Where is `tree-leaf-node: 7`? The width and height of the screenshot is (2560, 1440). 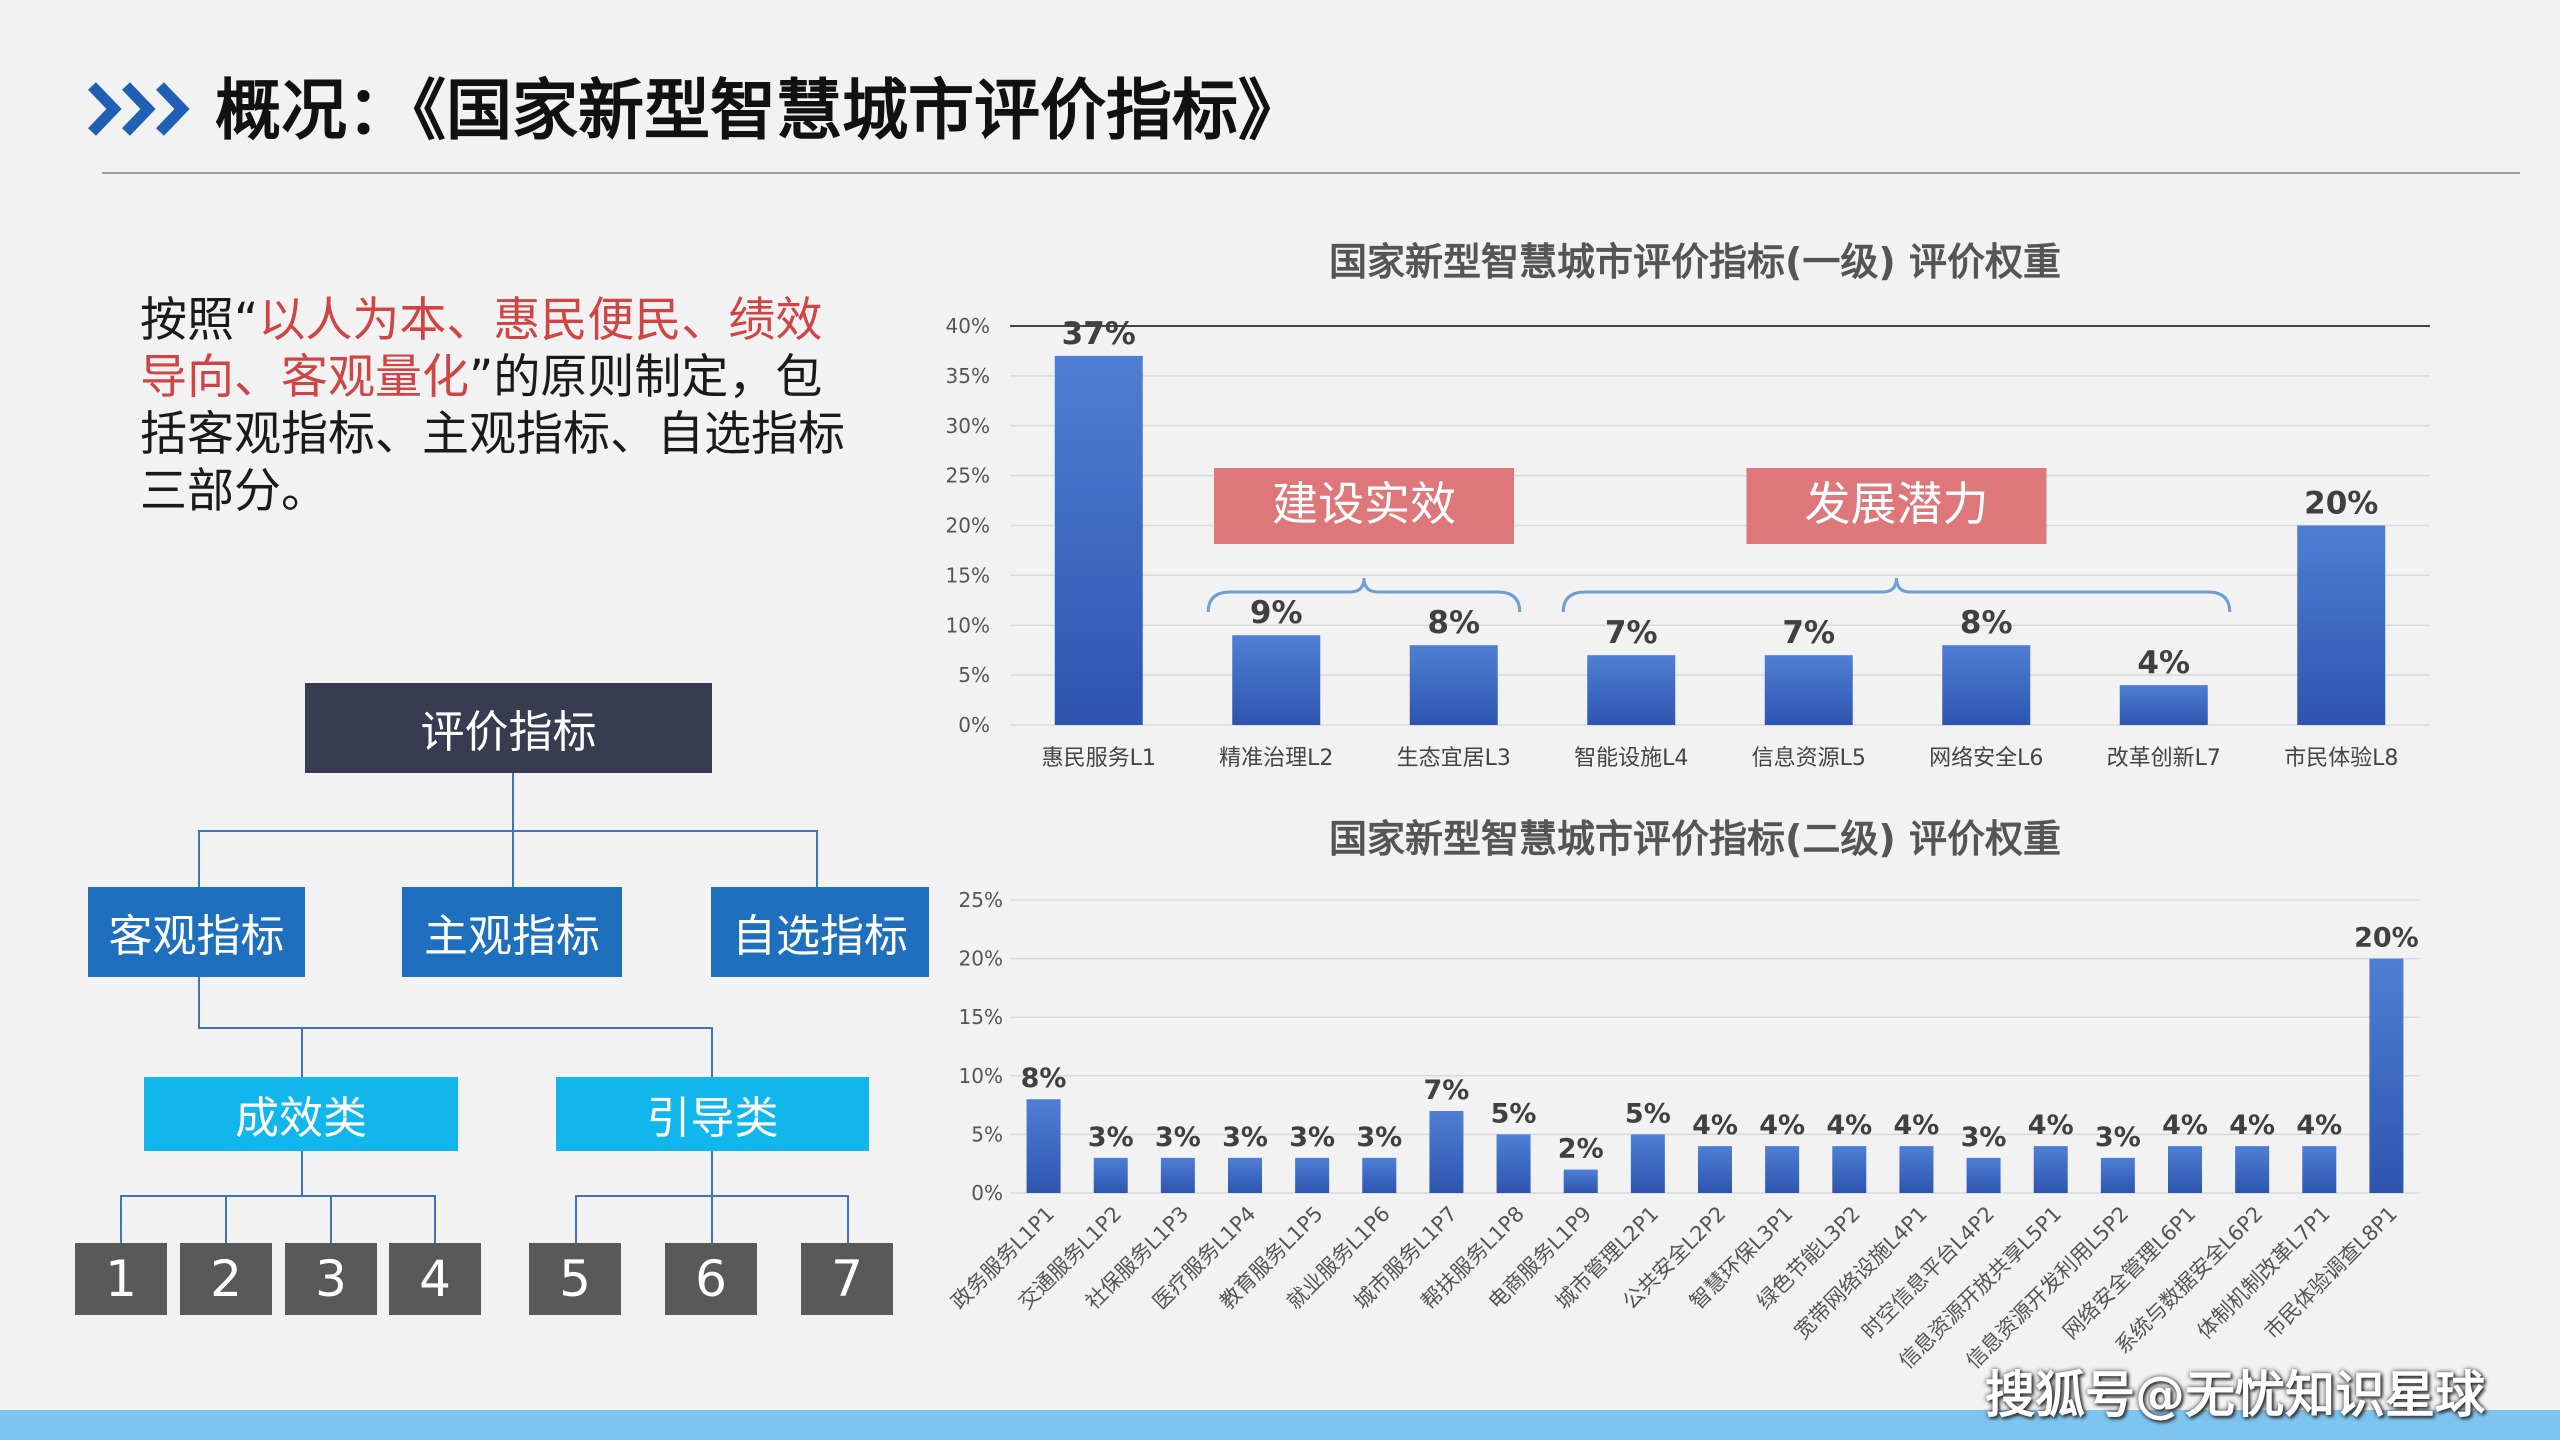 tree-leaf-node: 7 is located at coordinates (847, 1279).